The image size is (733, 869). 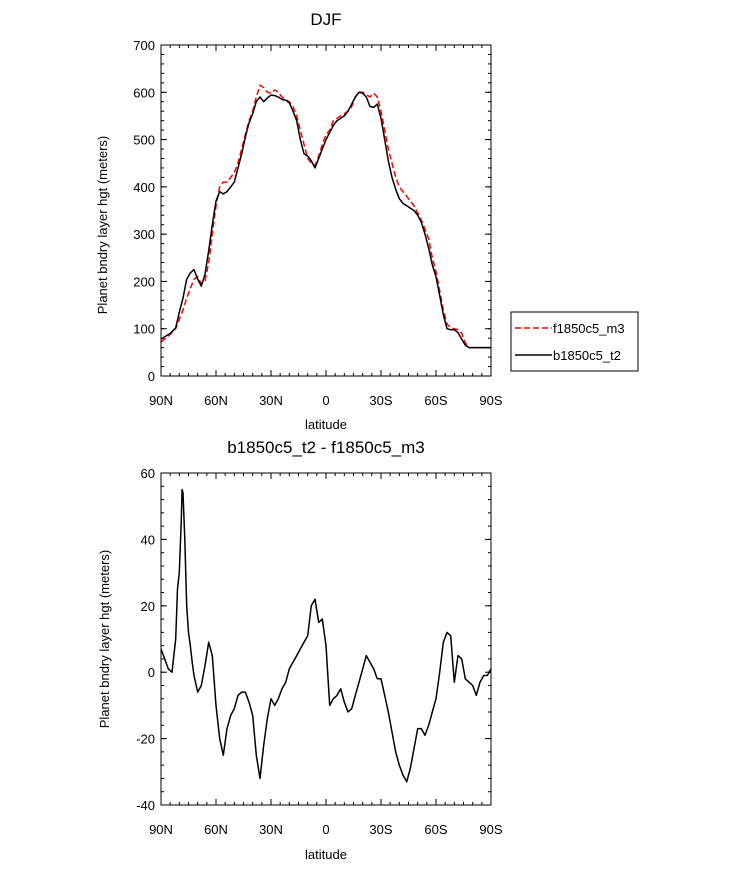 I want to click on chart-bottom-title: b1850c5_t2 - f1850c5_m3, so click(x=326, y=447).